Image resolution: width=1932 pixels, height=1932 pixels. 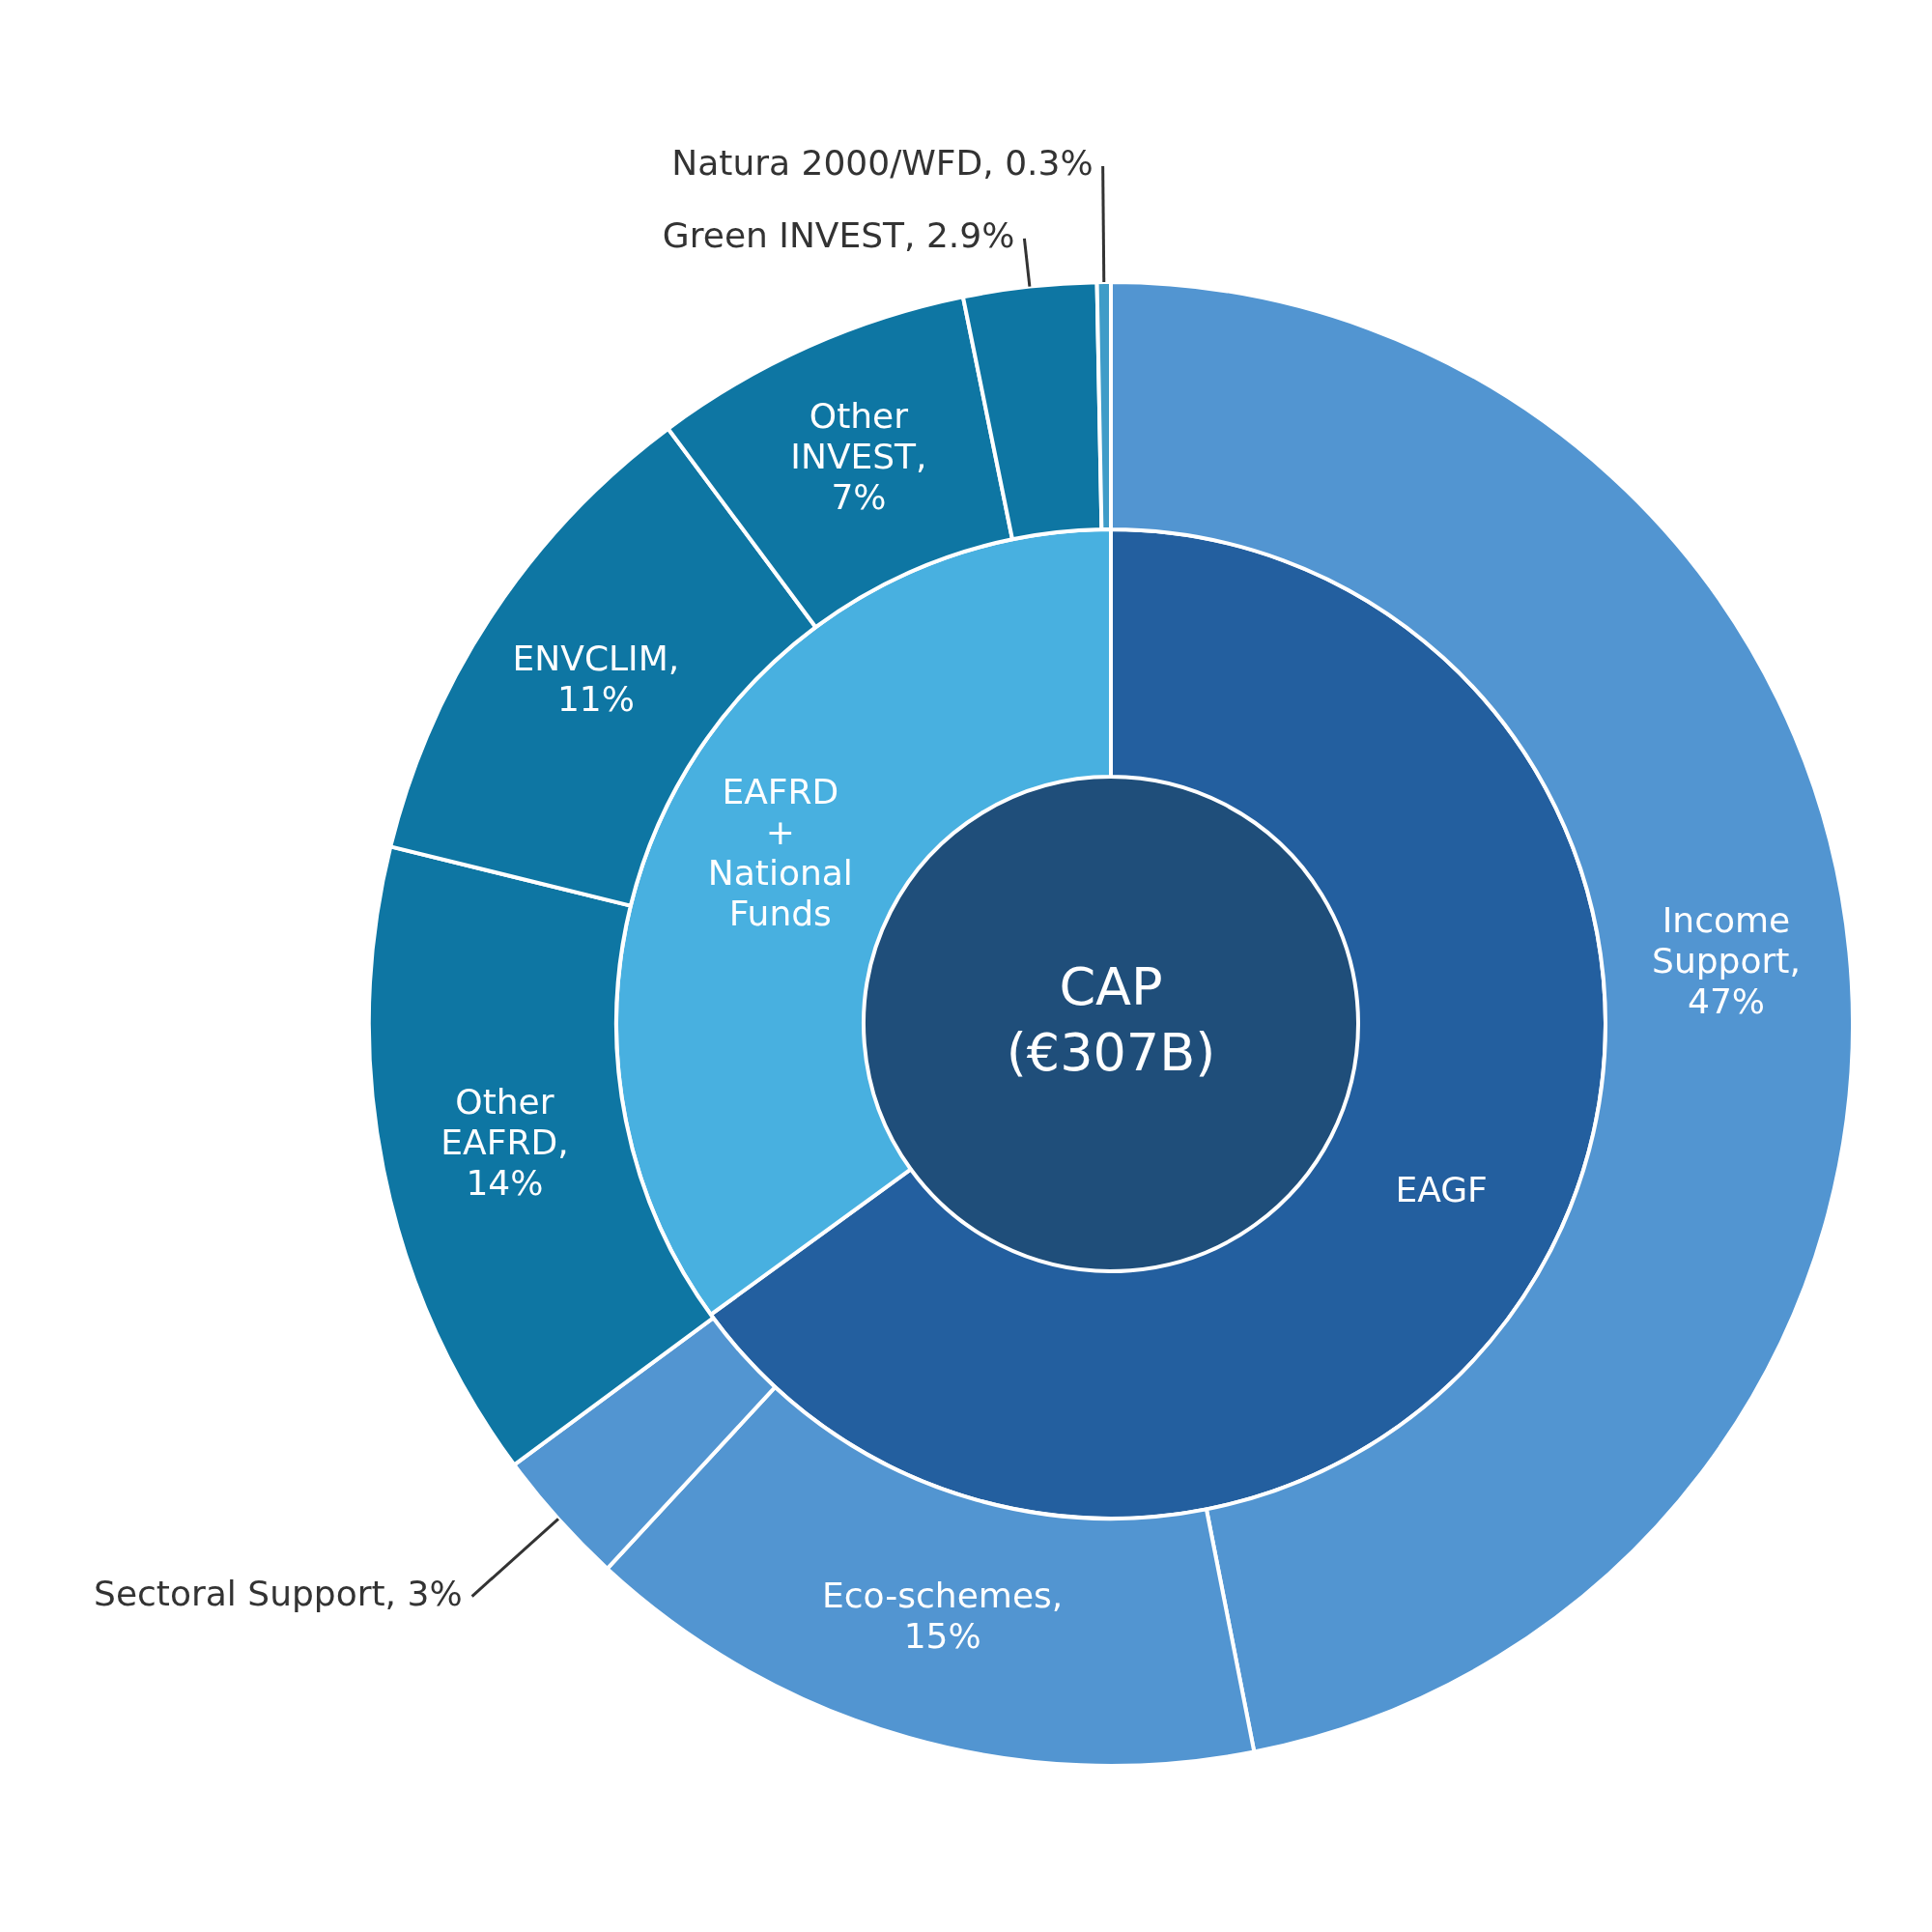 What do you see at coordinates (1726, 961) in the screenshot?
I see `data-label: Income Support, 47%` at bounding box center [1726, 961].